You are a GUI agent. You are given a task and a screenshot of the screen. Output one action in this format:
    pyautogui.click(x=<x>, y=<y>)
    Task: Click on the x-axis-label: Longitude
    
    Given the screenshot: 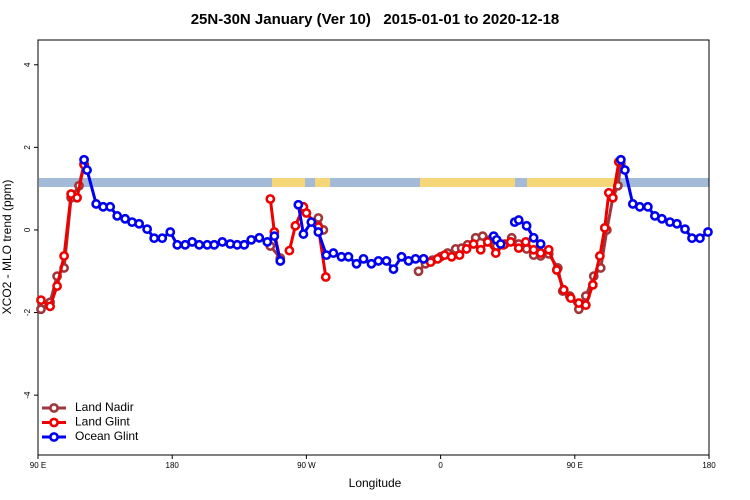 What is the action you would take?
    pyautogui.click(x=375, y=483)
    